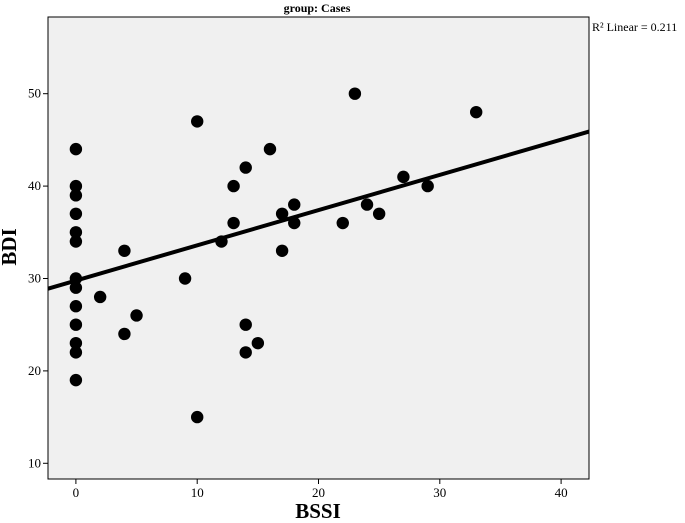 The image size is (685, 523). What do you see at coordinates (634, 27) in the screenshot?
I see `r2-annotation: R² Linear = 0.211` at bounding box center [634, 27].